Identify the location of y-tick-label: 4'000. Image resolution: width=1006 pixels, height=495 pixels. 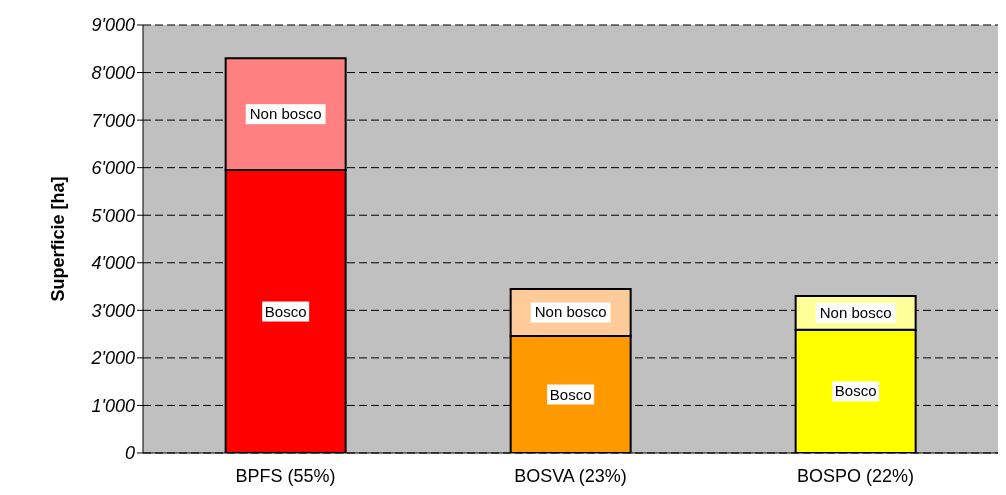
(113, 263).